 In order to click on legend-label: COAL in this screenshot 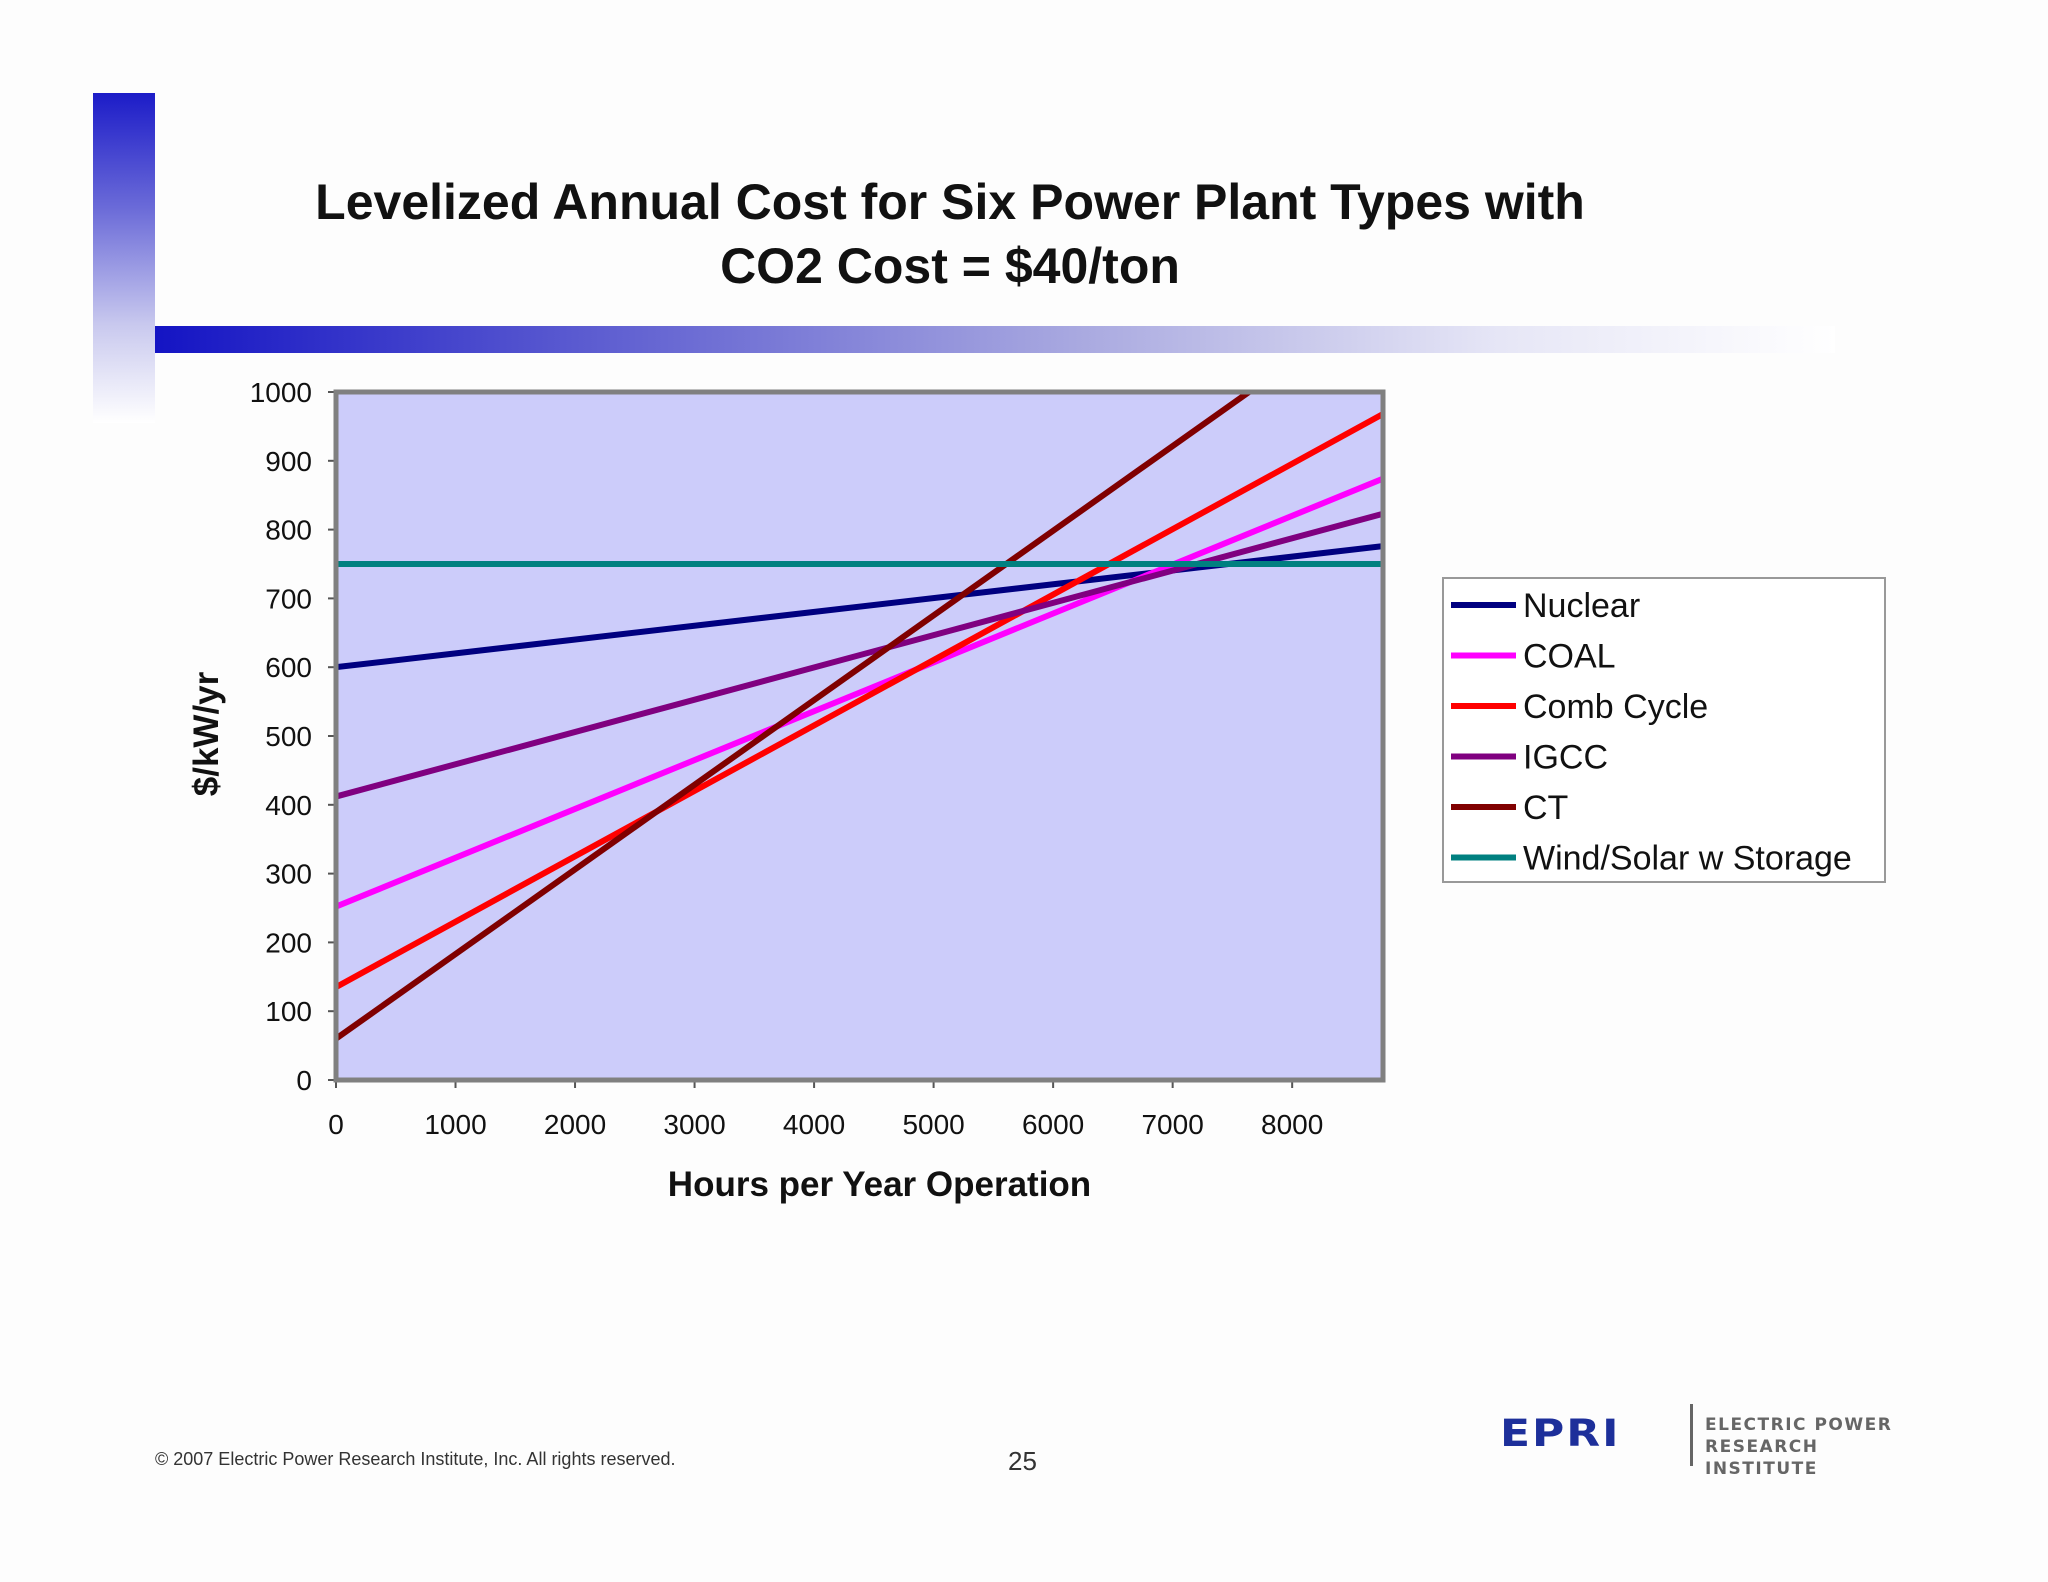, I will do `click(1569, 657)`.